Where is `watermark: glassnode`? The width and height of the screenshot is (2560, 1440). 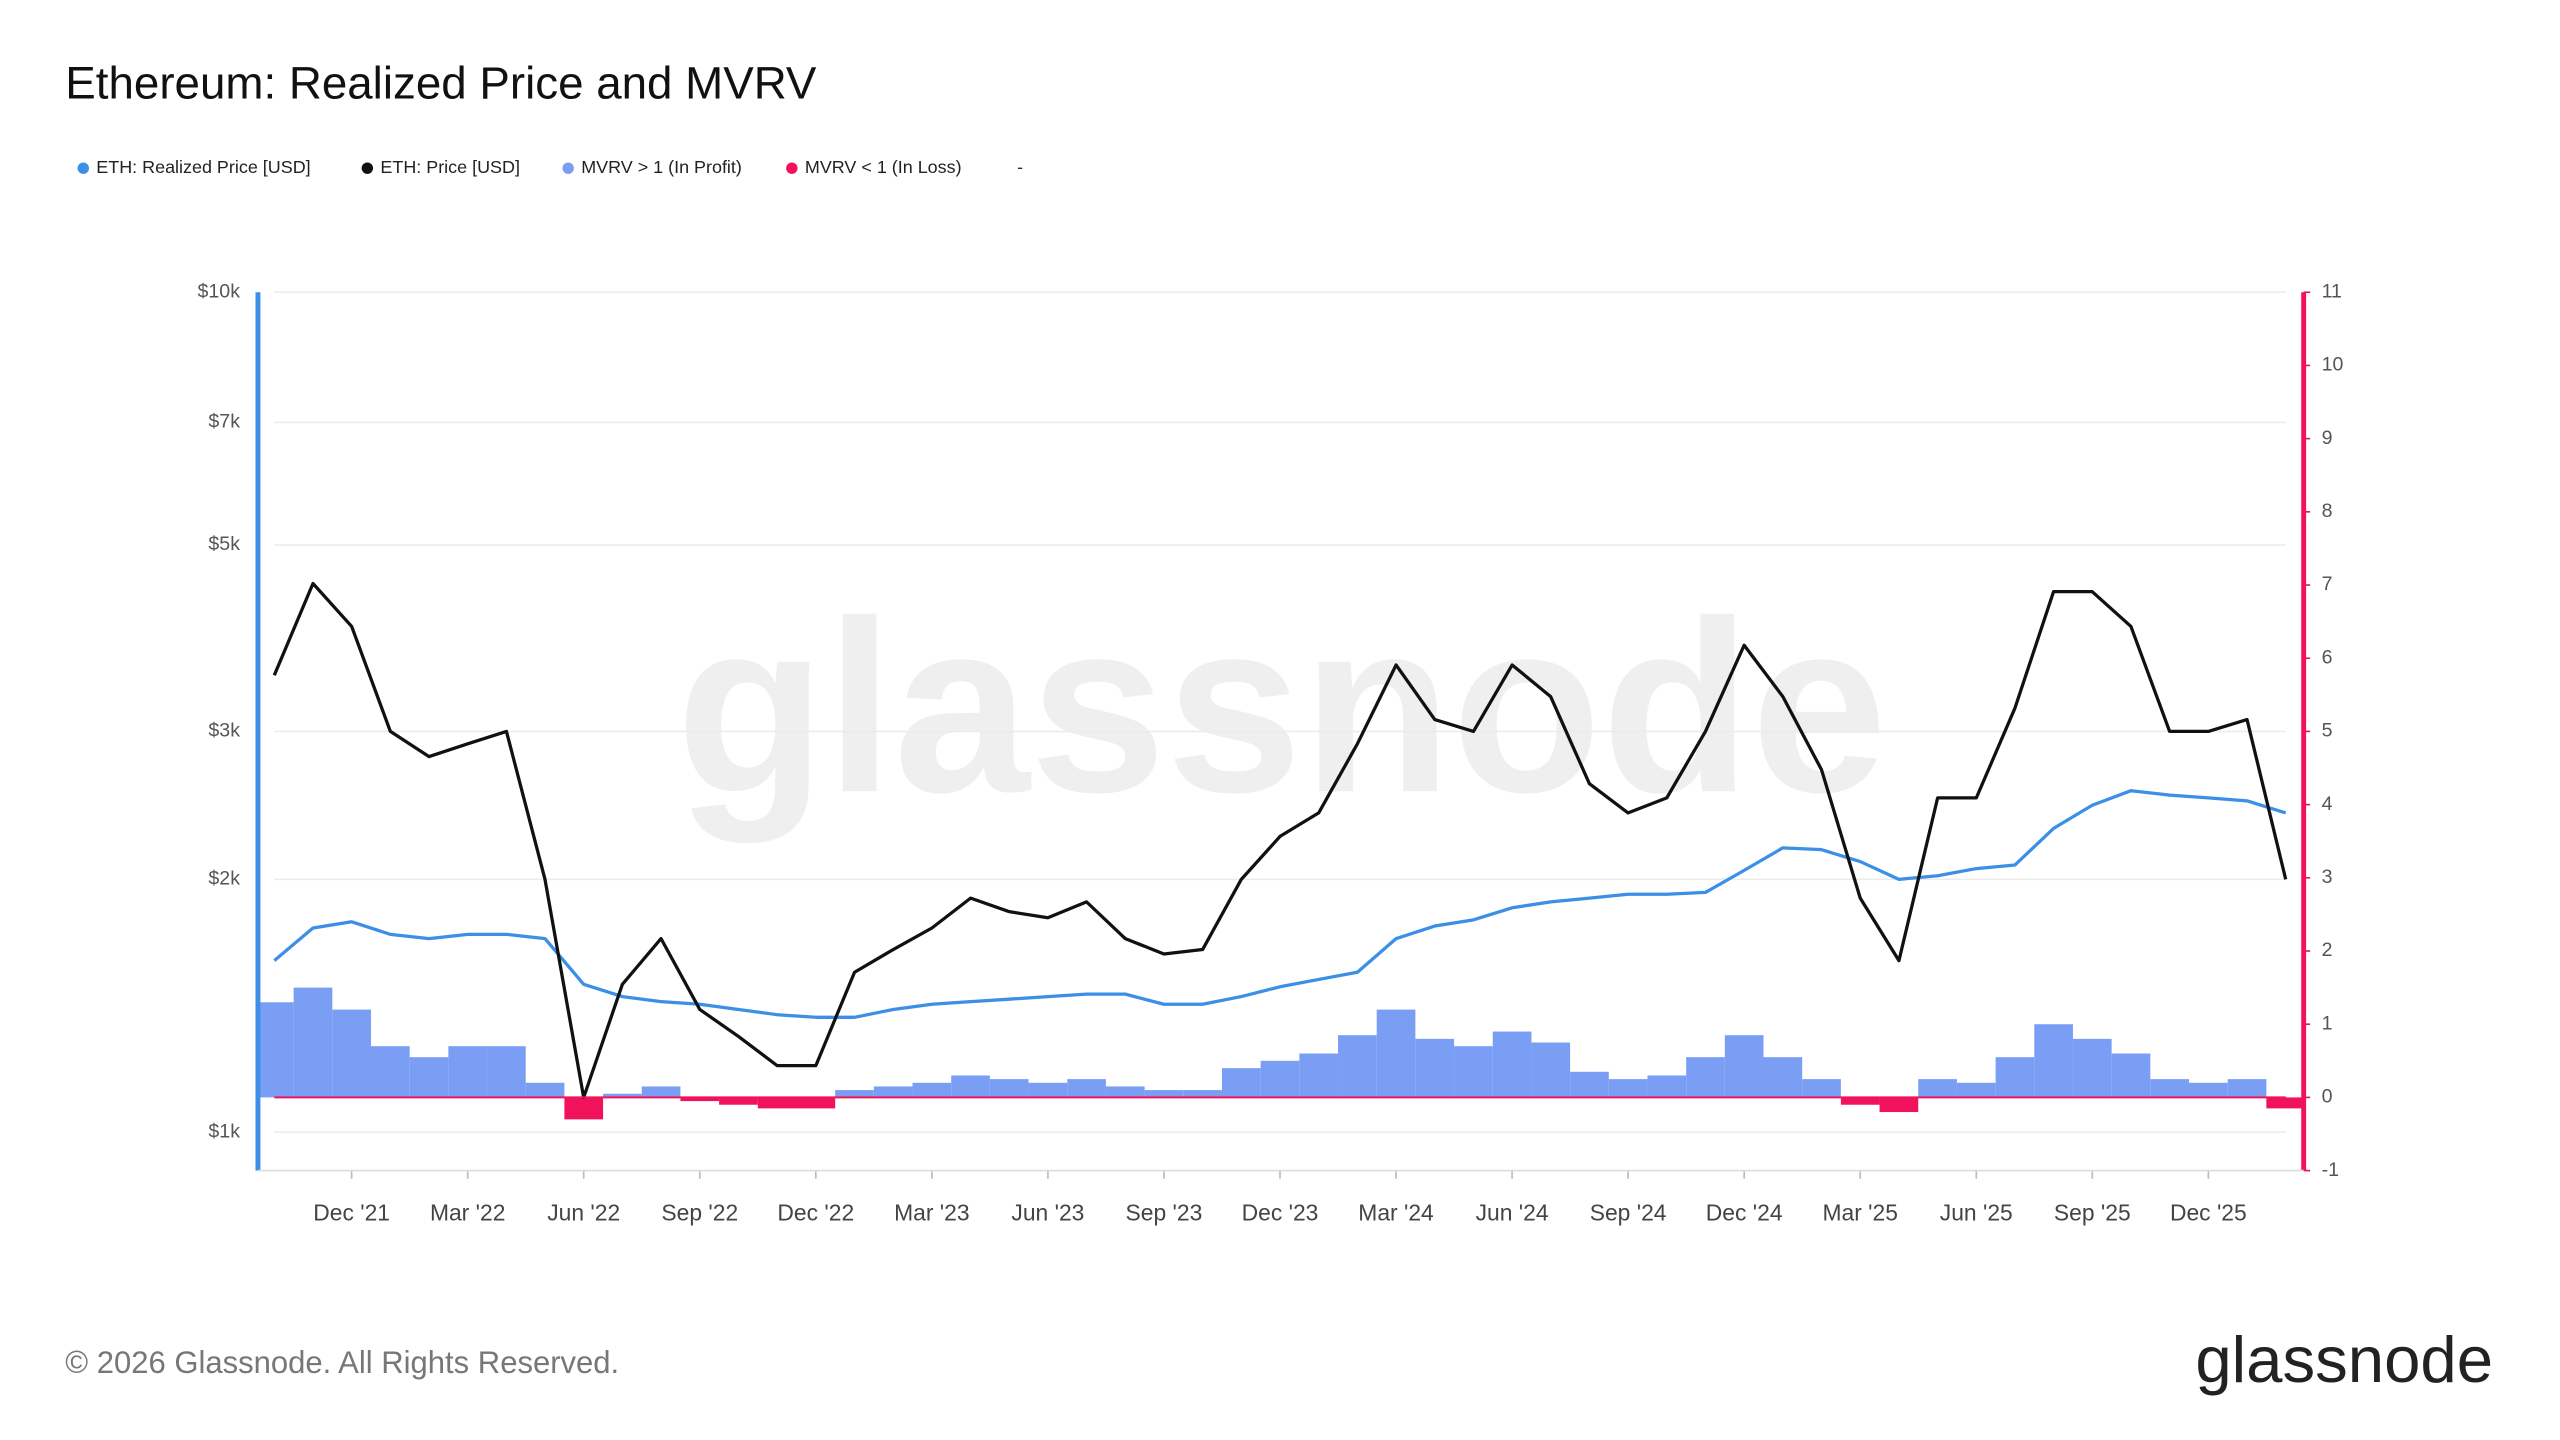 watermark: glassnode is located at coordinates (1281, 706).